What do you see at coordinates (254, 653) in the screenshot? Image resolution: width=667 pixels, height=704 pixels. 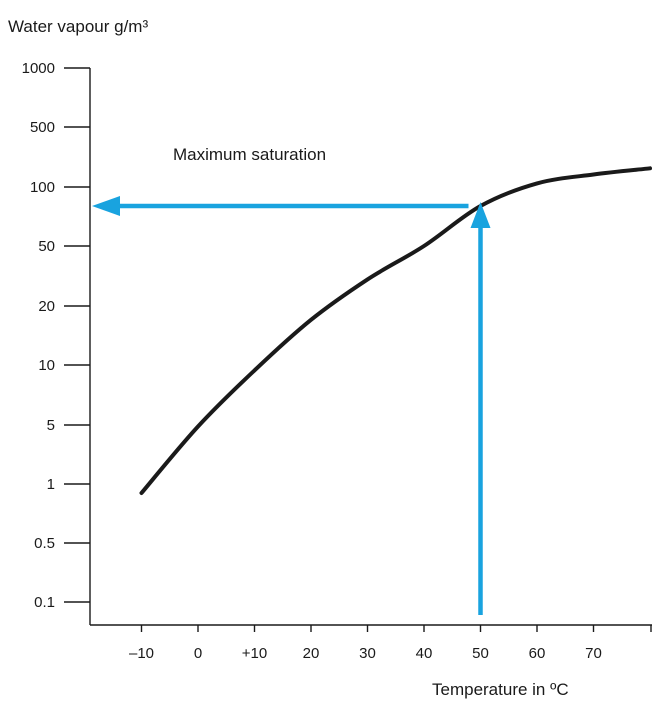 I see `x-tick-label: +10` at bounding box center [254, 653].